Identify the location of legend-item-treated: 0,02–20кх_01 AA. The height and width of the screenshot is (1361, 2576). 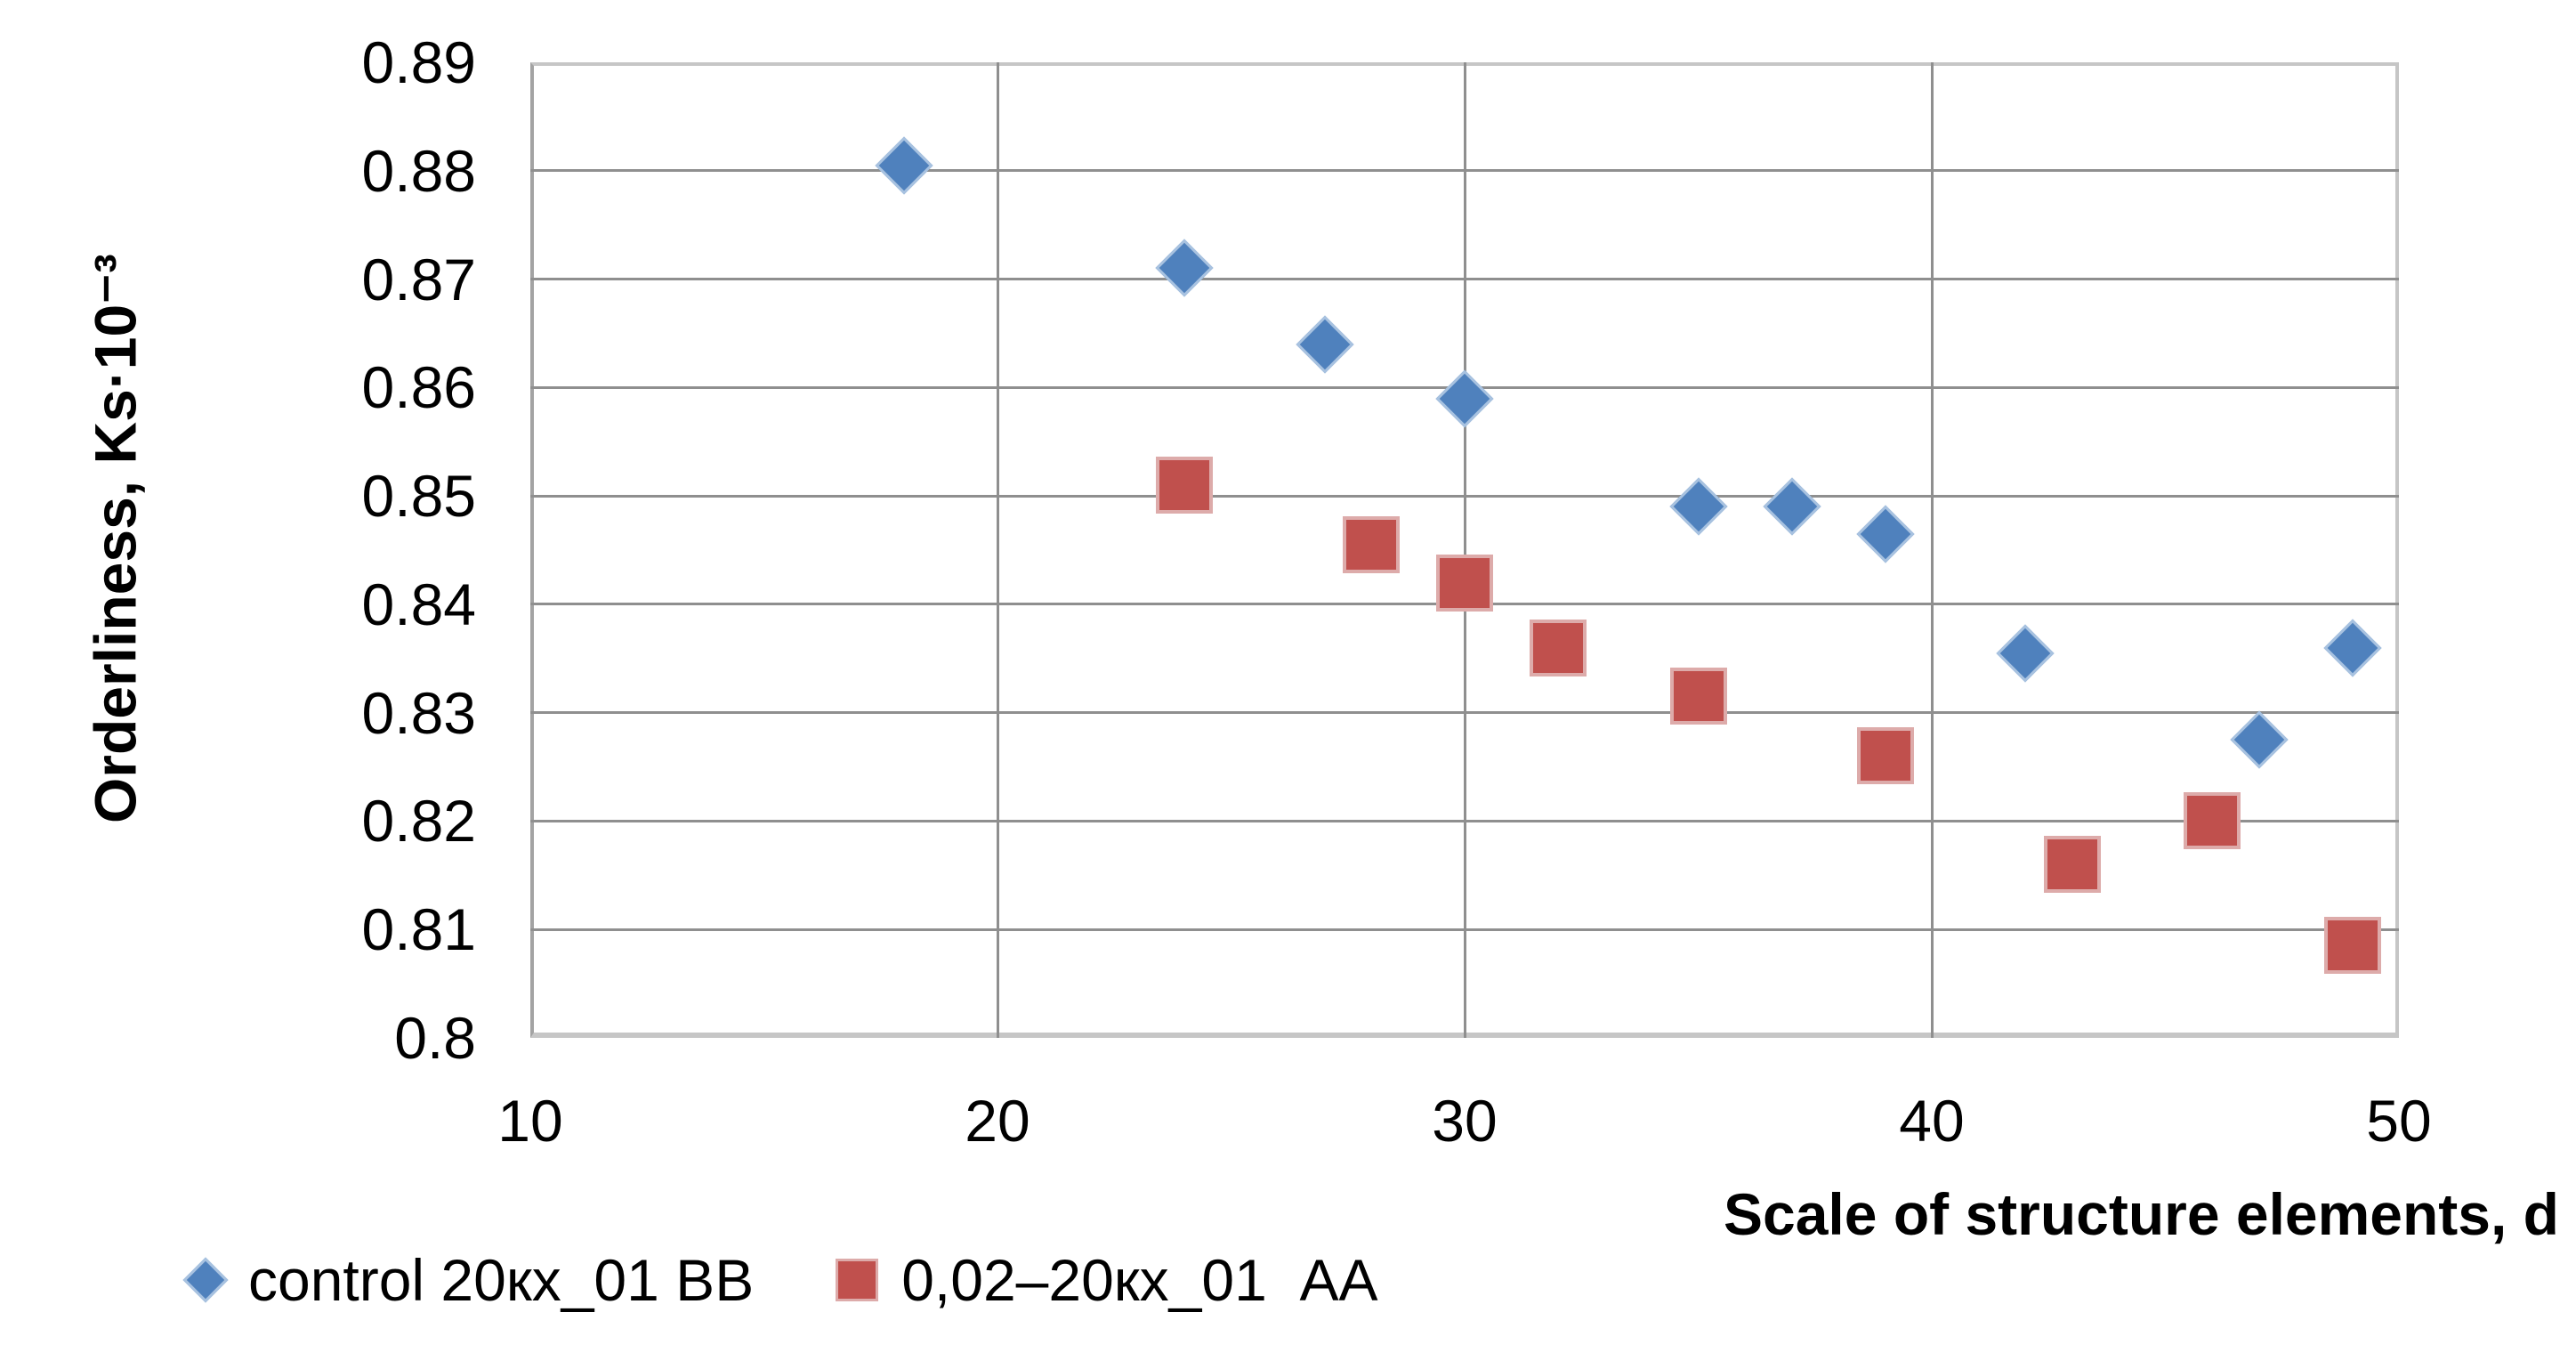
(1107, 1280).